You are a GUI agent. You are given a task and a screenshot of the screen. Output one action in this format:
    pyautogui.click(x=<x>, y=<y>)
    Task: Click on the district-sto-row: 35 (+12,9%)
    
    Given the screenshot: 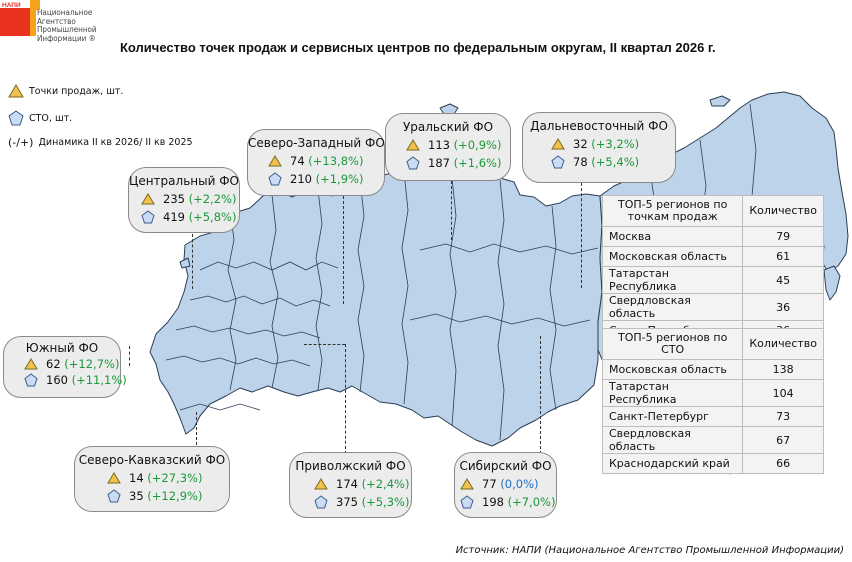 What is the action you would take?
    pyautogui.click(x=152, y=496)
    